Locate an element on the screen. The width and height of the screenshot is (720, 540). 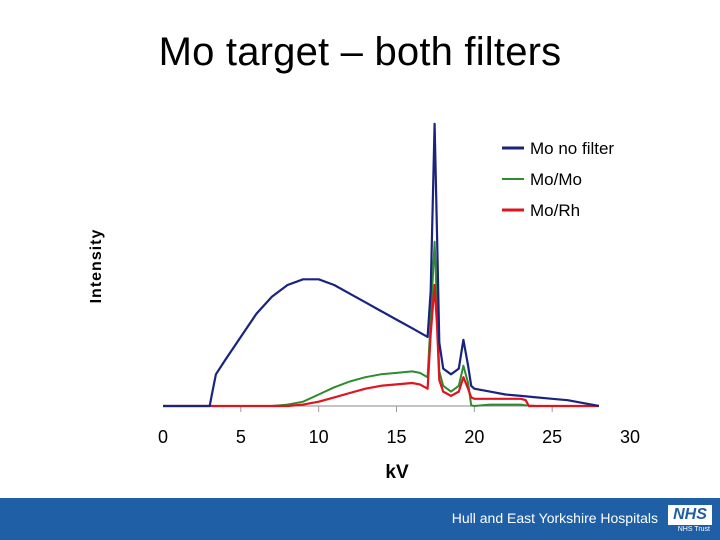
x-tick-label: 25 is located at coordinates (552, 437).